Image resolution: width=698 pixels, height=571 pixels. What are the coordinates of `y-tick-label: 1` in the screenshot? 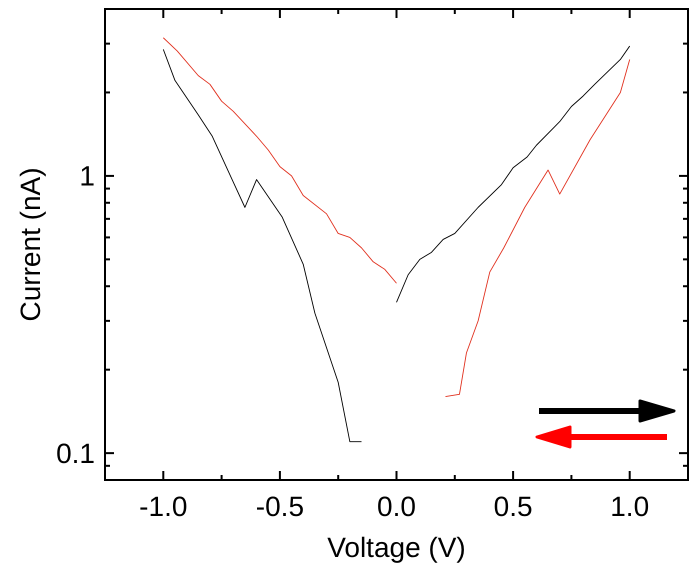 It's located at (87, 176).